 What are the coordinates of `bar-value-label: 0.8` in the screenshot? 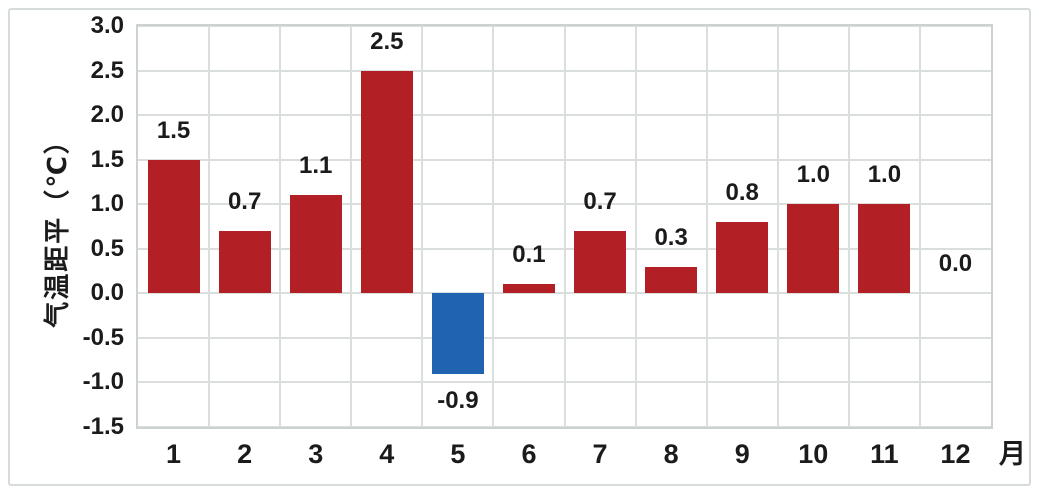 It's located at (742, 193).